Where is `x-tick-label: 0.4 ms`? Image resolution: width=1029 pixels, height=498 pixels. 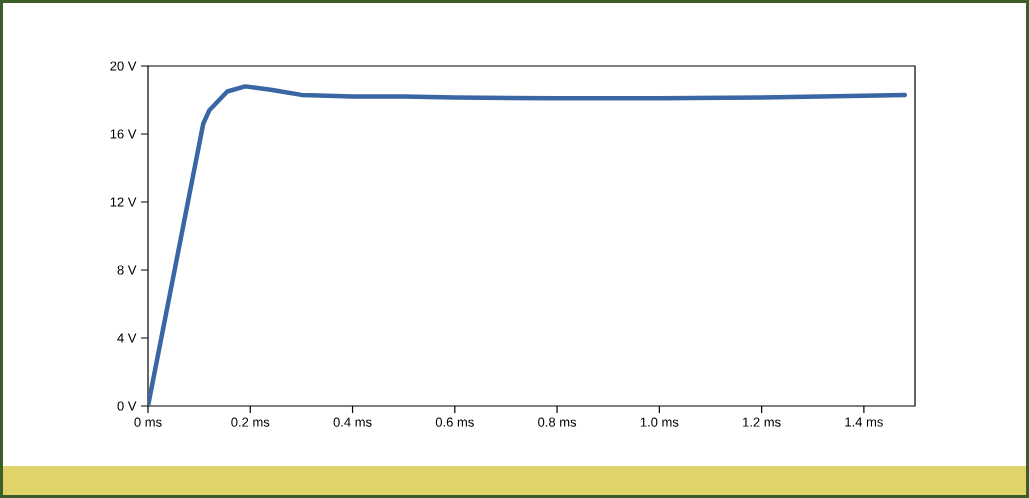
x-tick-label: 0.4 ms is located at coordinates (352, 422).